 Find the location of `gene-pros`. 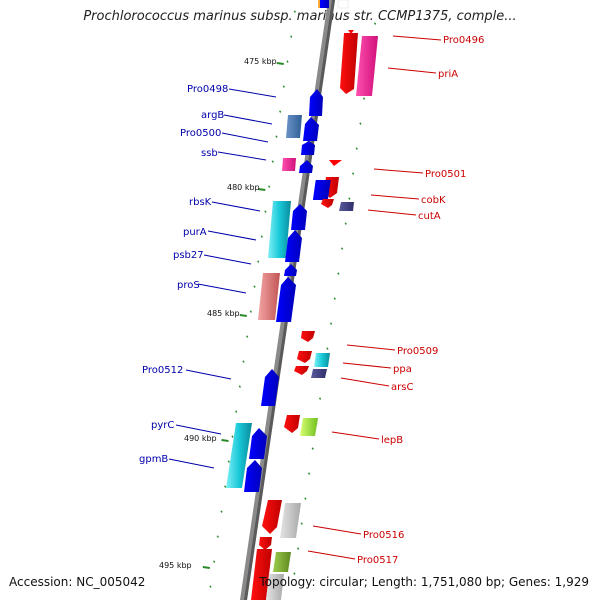

gene-pros is located at coordinates (269, 296).